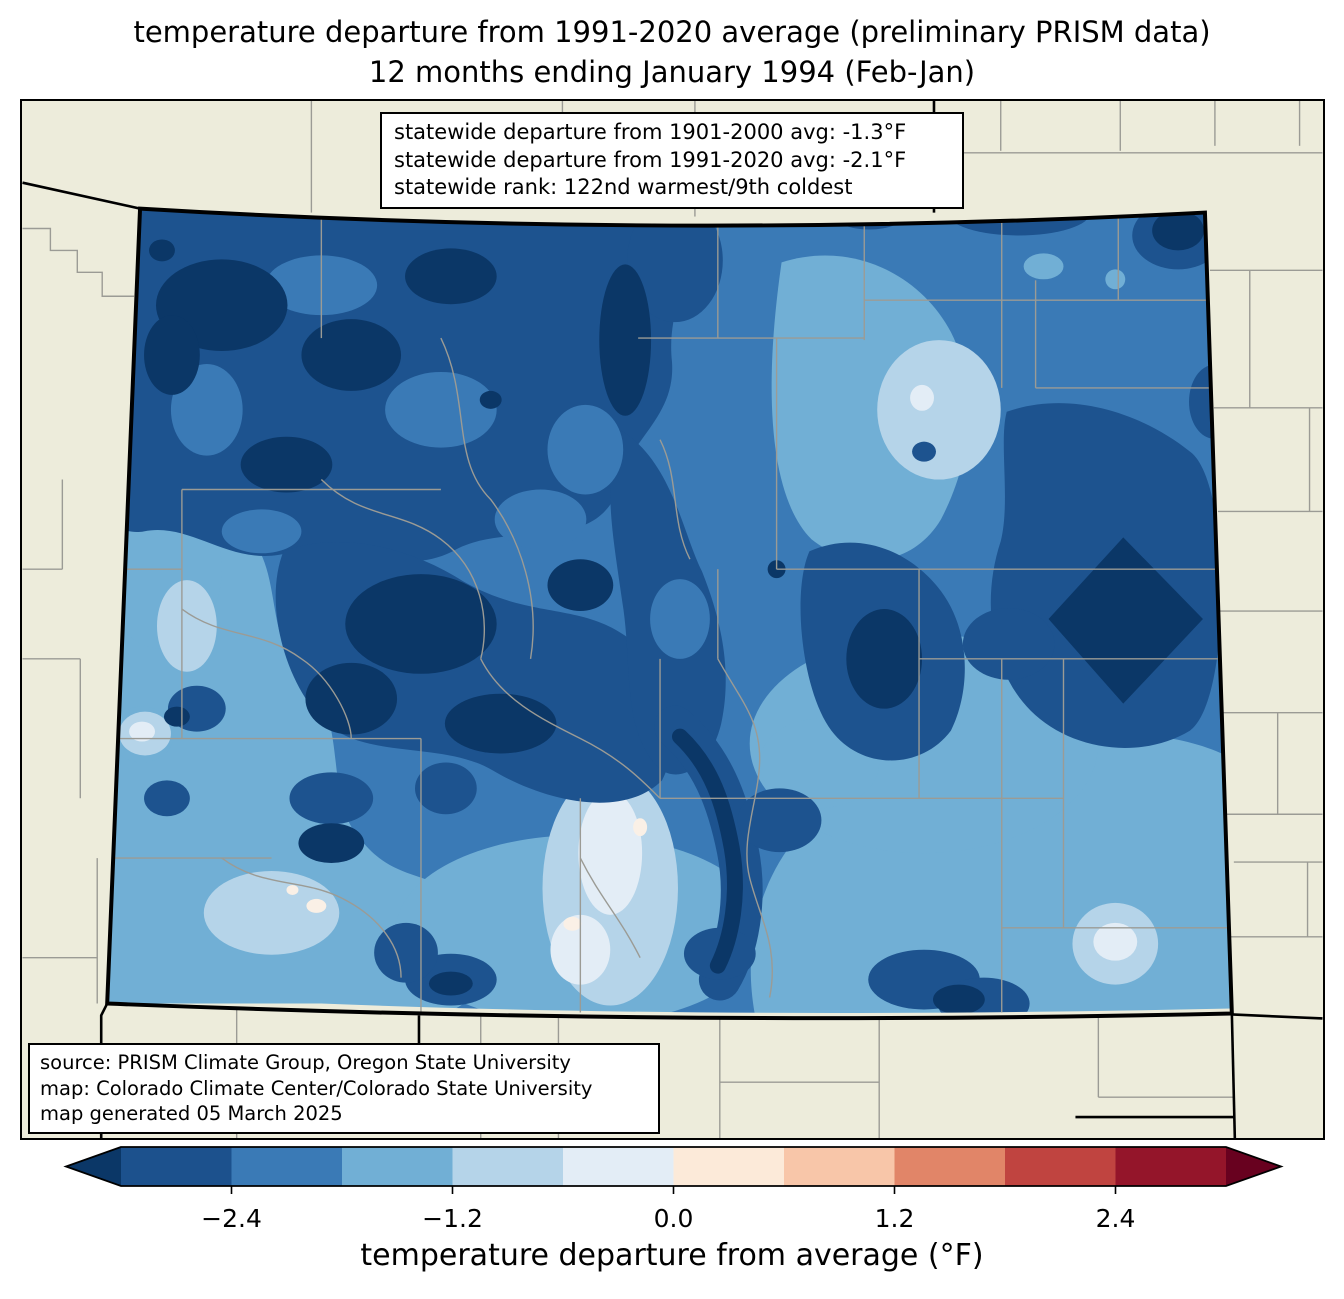  Describe the element at coordinates (674, 1218) in the screenshot. I see `colorbar-tick-label: 0.0` at that location.